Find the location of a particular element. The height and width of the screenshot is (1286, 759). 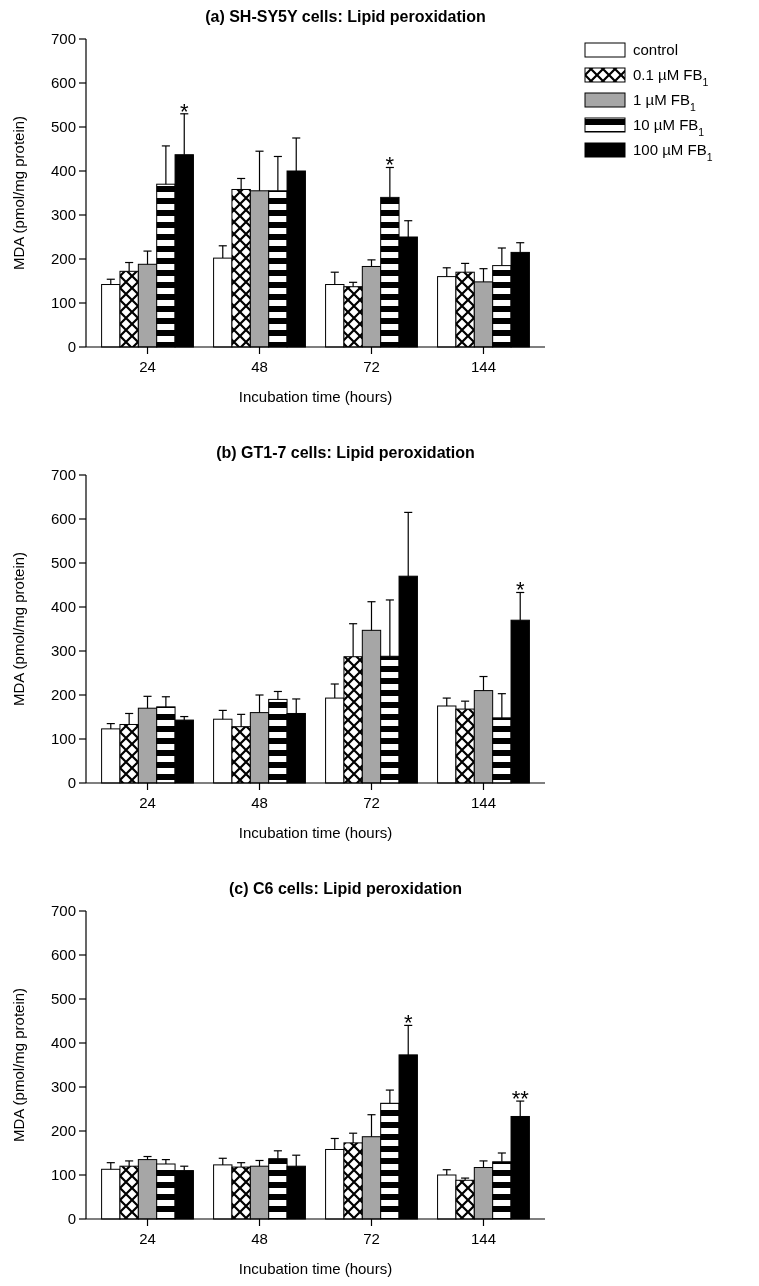

chart-title: (a) SH-SY5Y cells: Lipid peroxidation is located at coordinates (345, 16).